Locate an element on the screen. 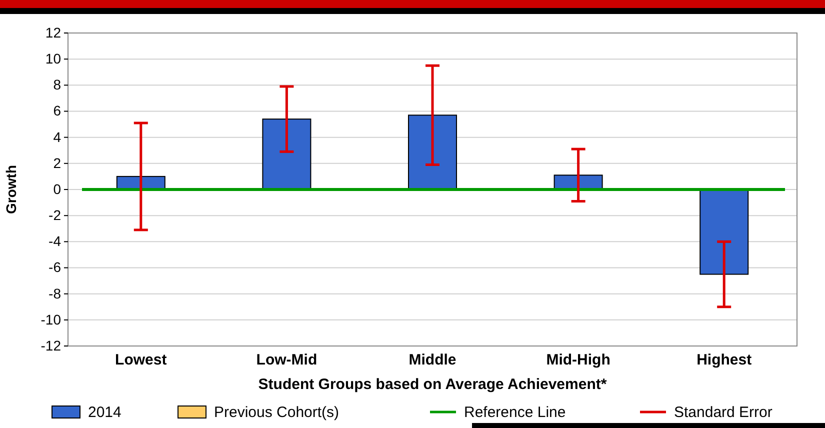  x-tick-label: Lowest is located at coordinates (141, 360).